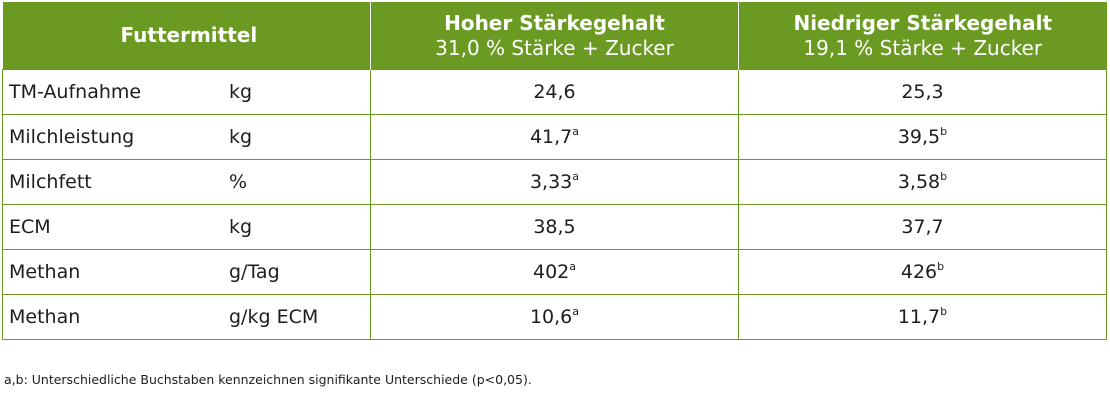 This screenshot has width=1110, height=408. What do you see at coordinates (50, 182) in the screenshot?
I see `row-label: Milchfett` at bounding box center [50, 182].